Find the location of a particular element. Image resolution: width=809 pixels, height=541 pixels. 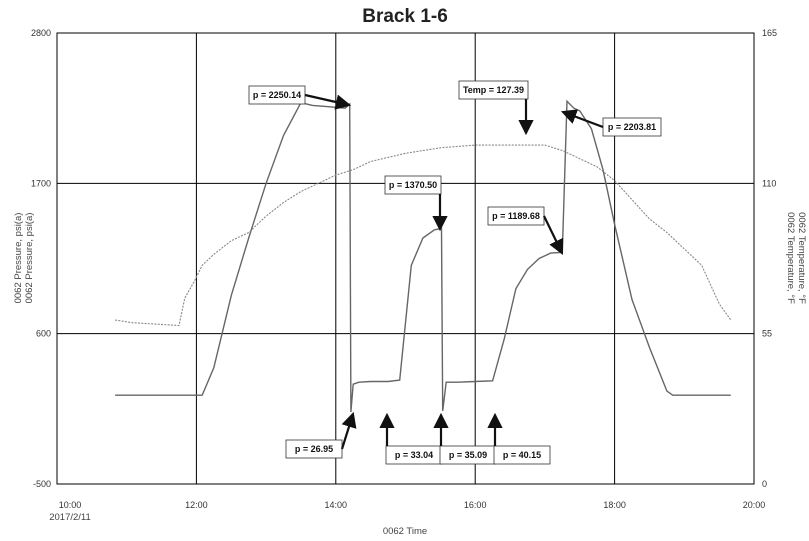

y-axis-label-right-1: 0062 Temperature, °F is located at coordinates (790, 258).